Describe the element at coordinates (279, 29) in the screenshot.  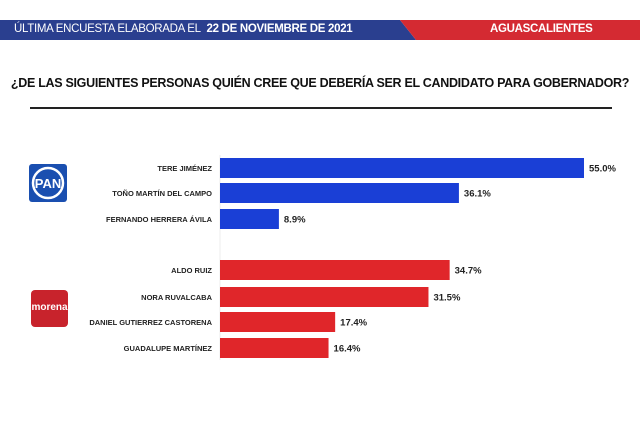
I see `date-value: 22 DE NOVIEMBRE DE 2021` at that location.